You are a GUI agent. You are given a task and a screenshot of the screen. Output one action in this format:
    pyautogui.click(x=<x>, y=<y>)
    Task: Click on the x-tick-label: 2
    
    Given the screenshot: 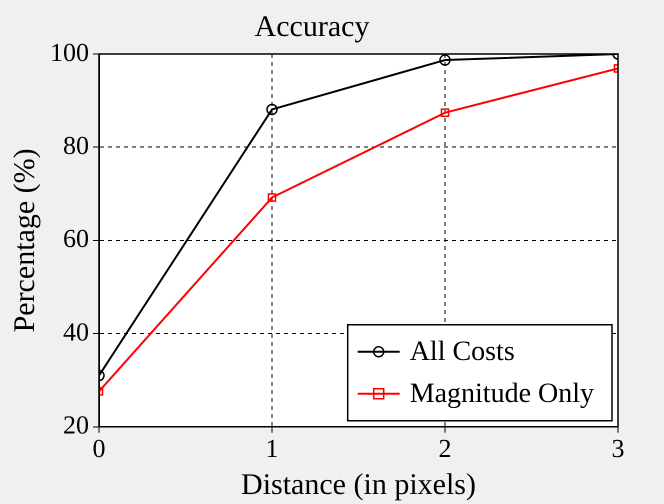 What is the action you would take?
    pyautogui.click(x=445, y=449)
    